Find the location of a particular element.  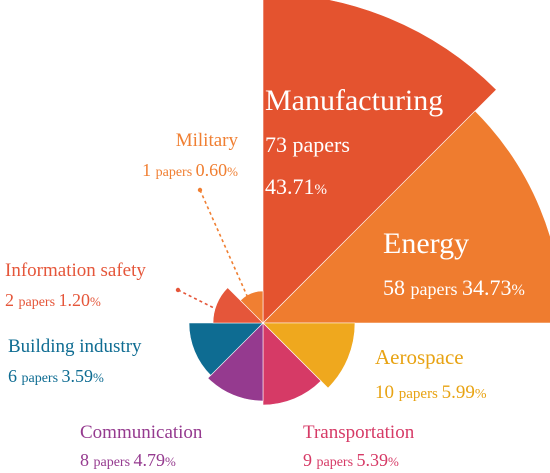

label-value-communication: 8 papers 4.79% is located at coordinates (128, 460).